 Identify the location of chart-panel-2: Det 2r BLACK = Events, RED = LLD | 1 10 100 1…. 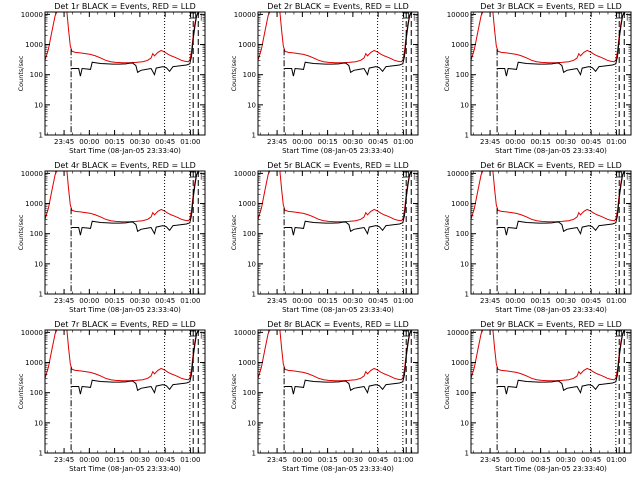
(324, 78).